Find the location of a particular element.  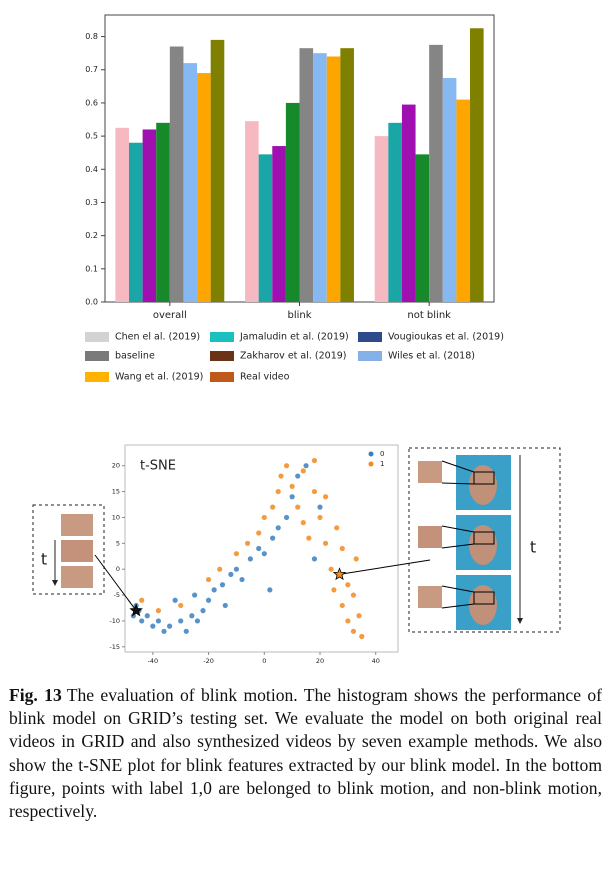

chart-title: t-SNE is located at coordinates (158, 466).